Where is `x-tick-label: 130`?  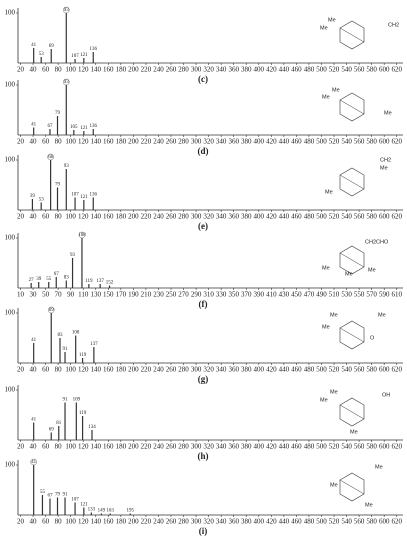
x-tick-label: 130 is located at coordinates (96, 295).